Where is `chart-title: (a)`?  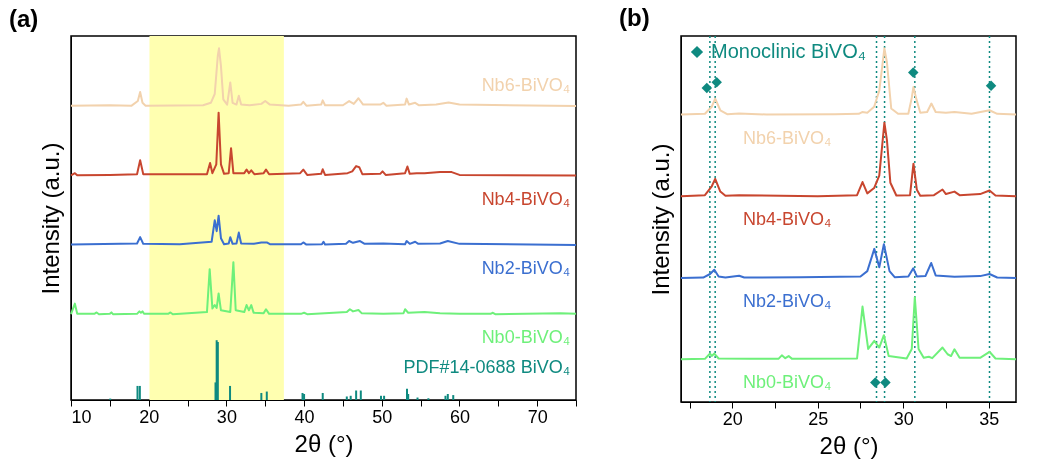 chart-title: (a) is located at coordinates (24, 18).